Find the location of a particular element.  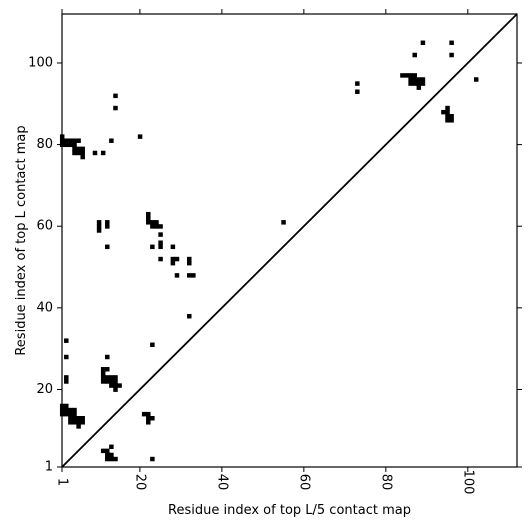

x-tick-label: 1 is located at coordinates (62, 482).